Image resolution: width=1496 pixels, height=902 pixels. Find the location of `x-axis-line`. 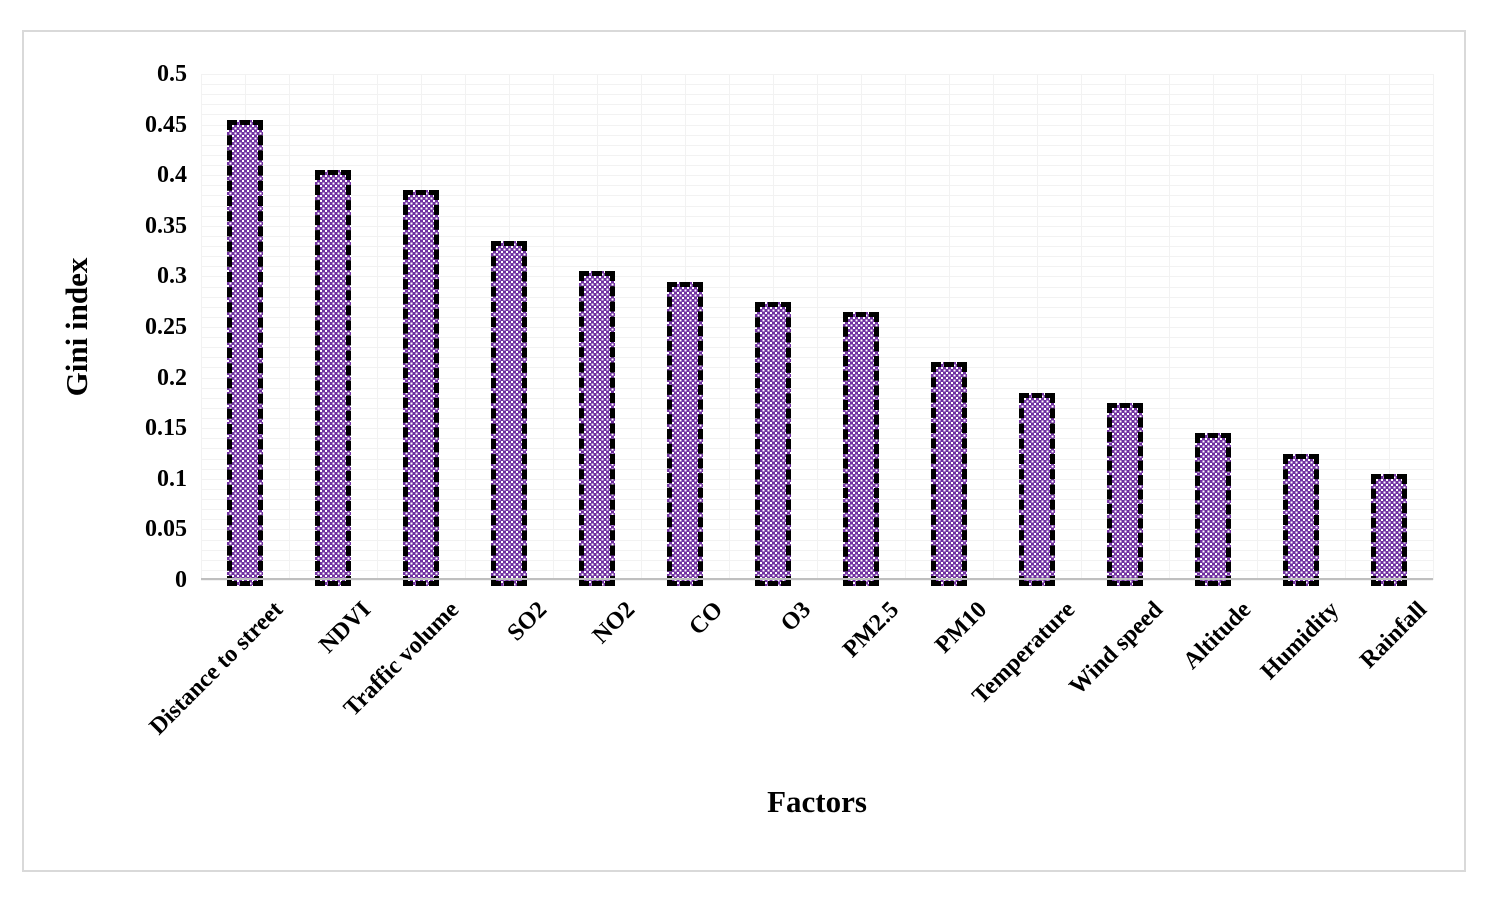

x-axis-line is located at coordinates (817, 579).